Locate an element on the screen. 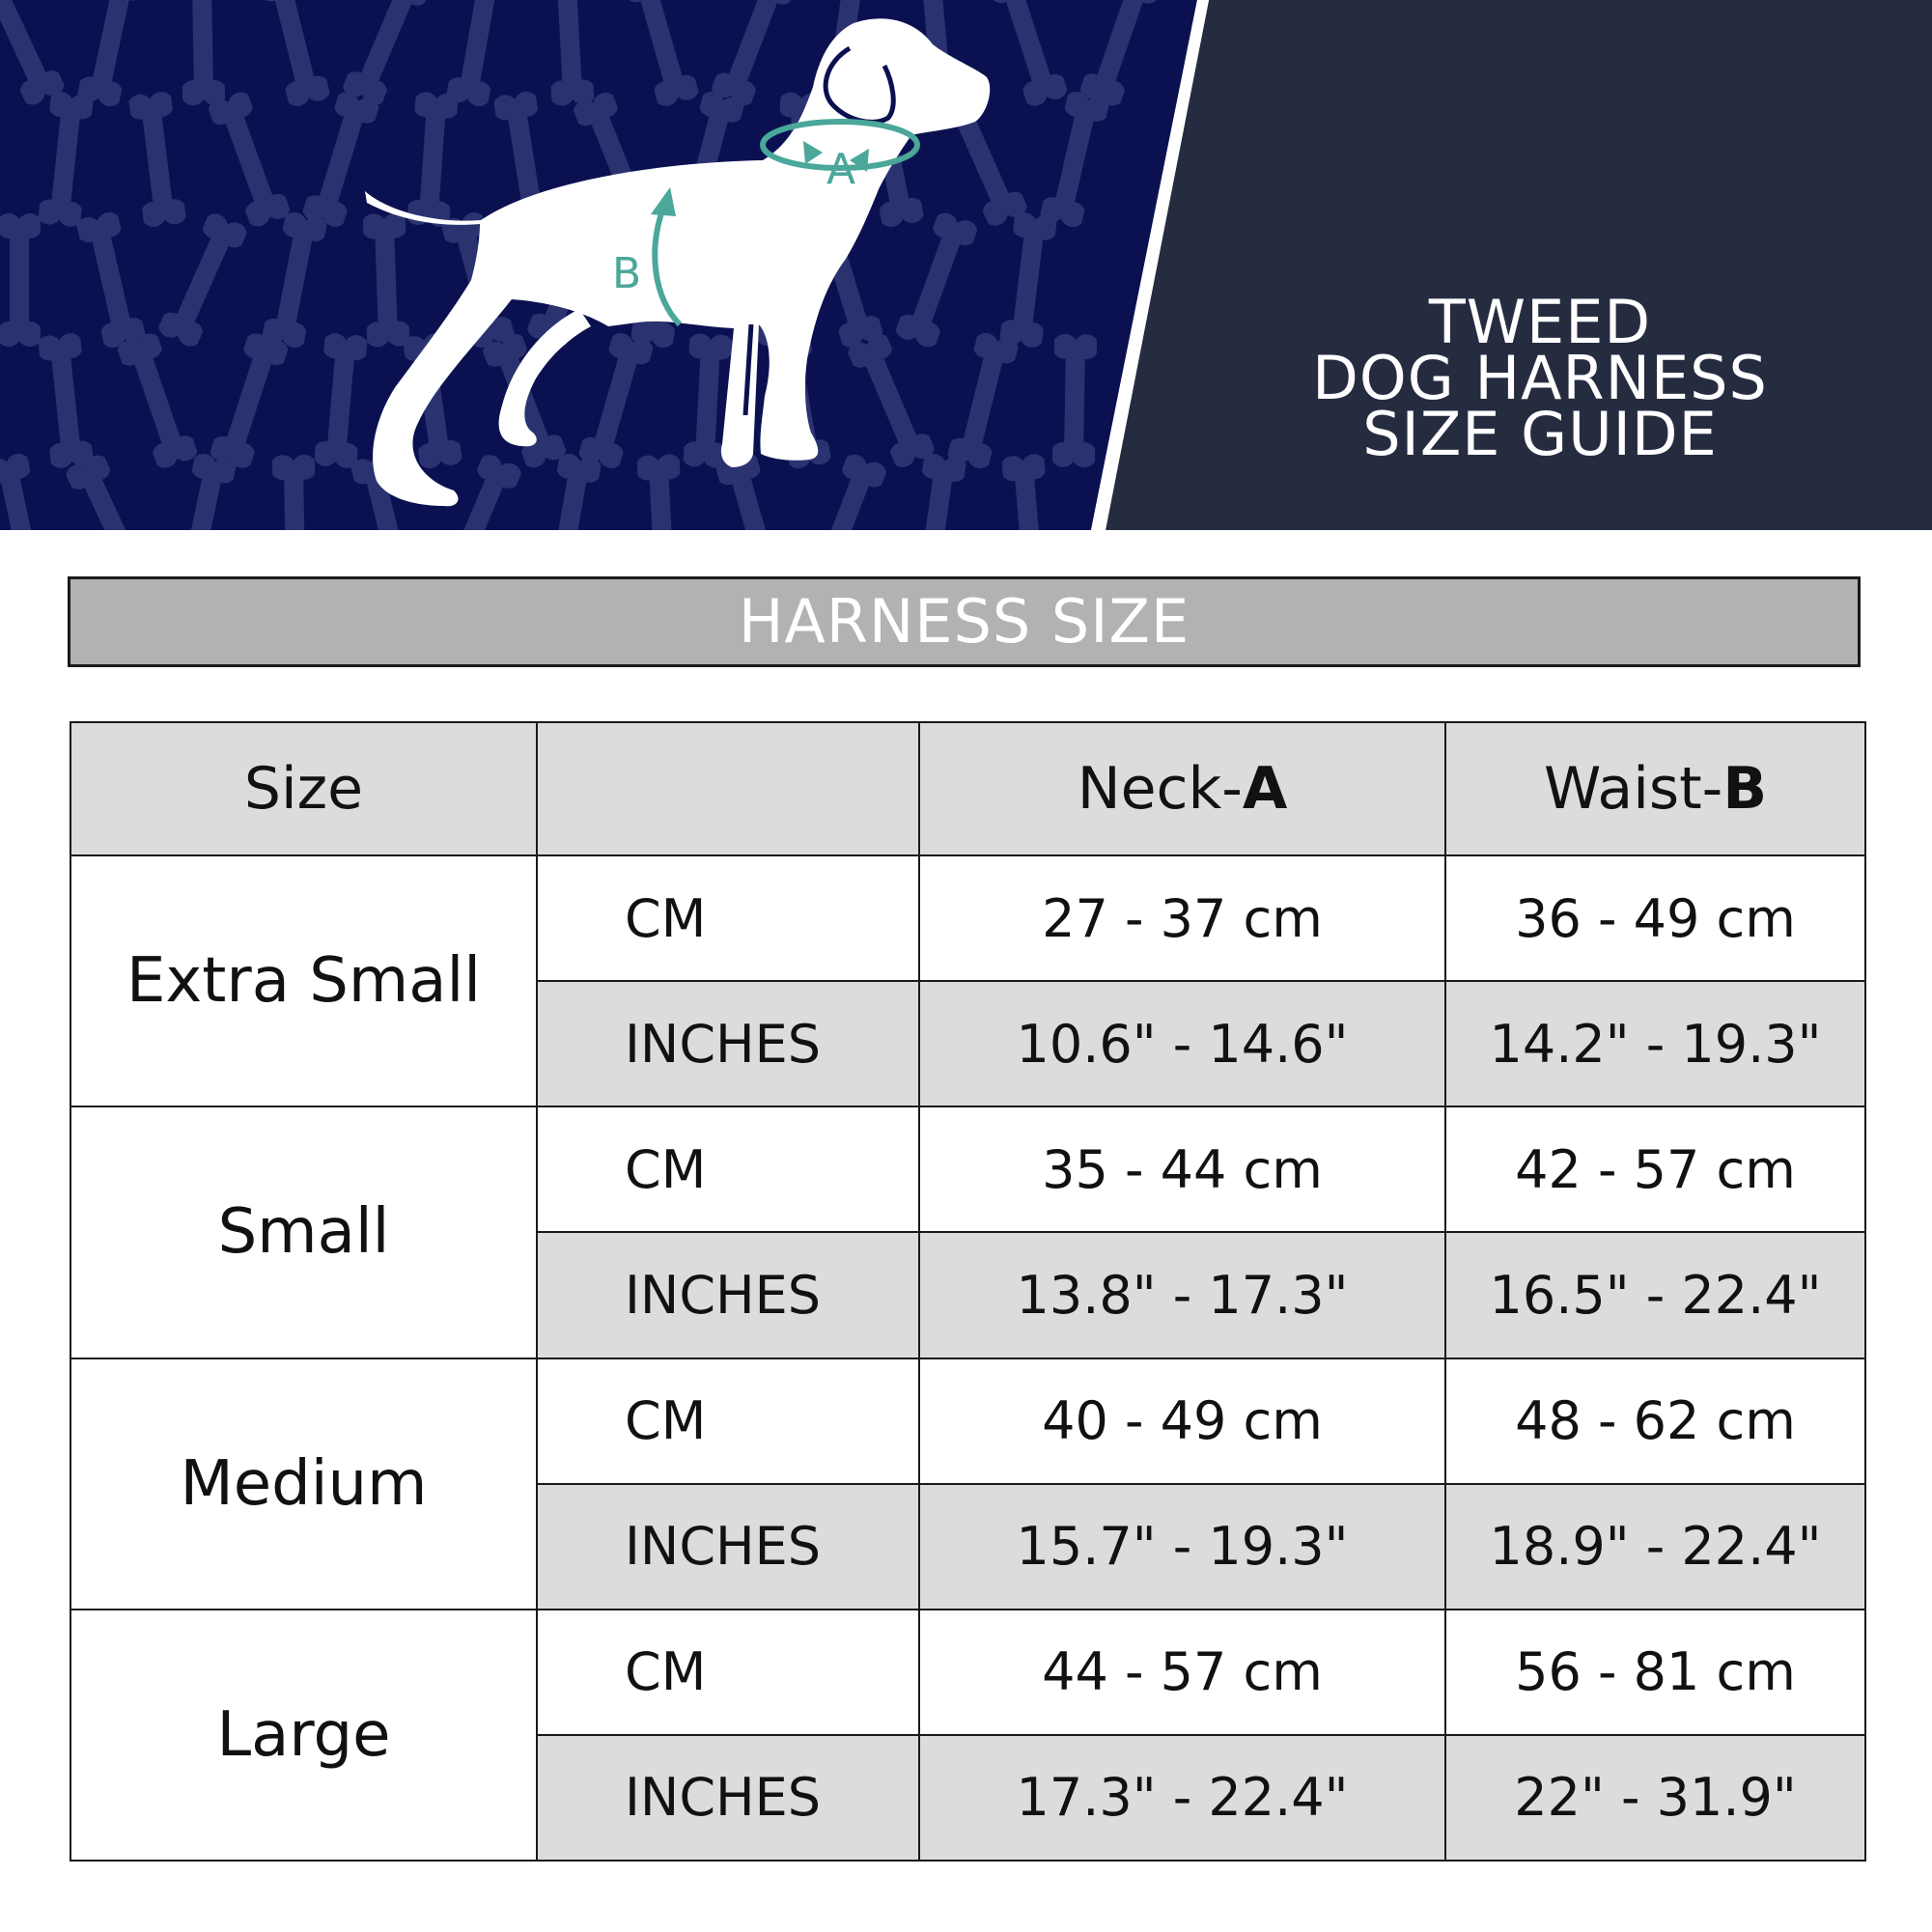 The width and height of the screenshot is (1932, 1932). header-size: Size is located at coordinates (304, 789).